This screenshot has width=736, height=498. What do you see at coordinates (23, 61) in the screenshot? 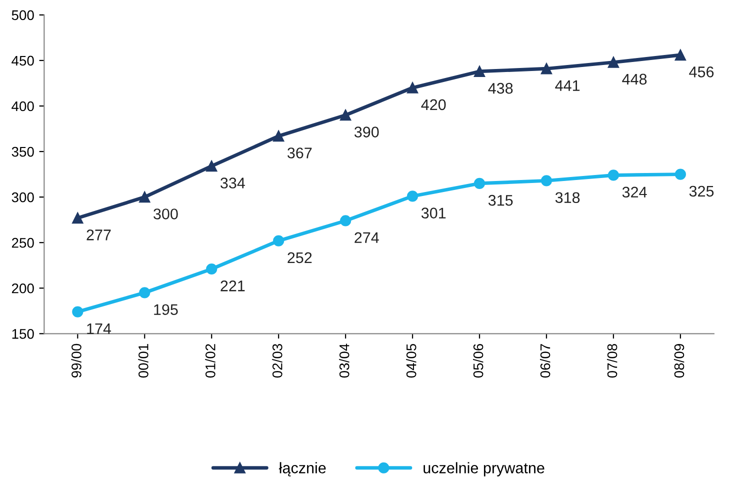
I see `y-tick-label: 450` at bounding box center [23, 61].